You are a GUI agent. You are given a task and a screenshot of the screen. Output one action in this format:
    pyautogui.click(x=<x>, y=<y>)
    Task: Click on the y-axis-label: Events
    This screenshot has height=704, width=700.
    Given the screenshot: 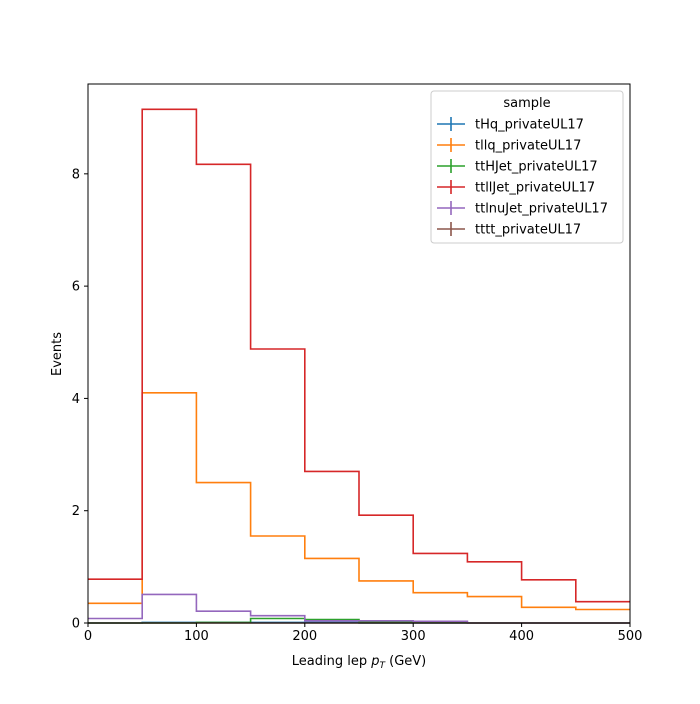 What is the action you would take?
    pyautogui.click(x=57, y=354)
    